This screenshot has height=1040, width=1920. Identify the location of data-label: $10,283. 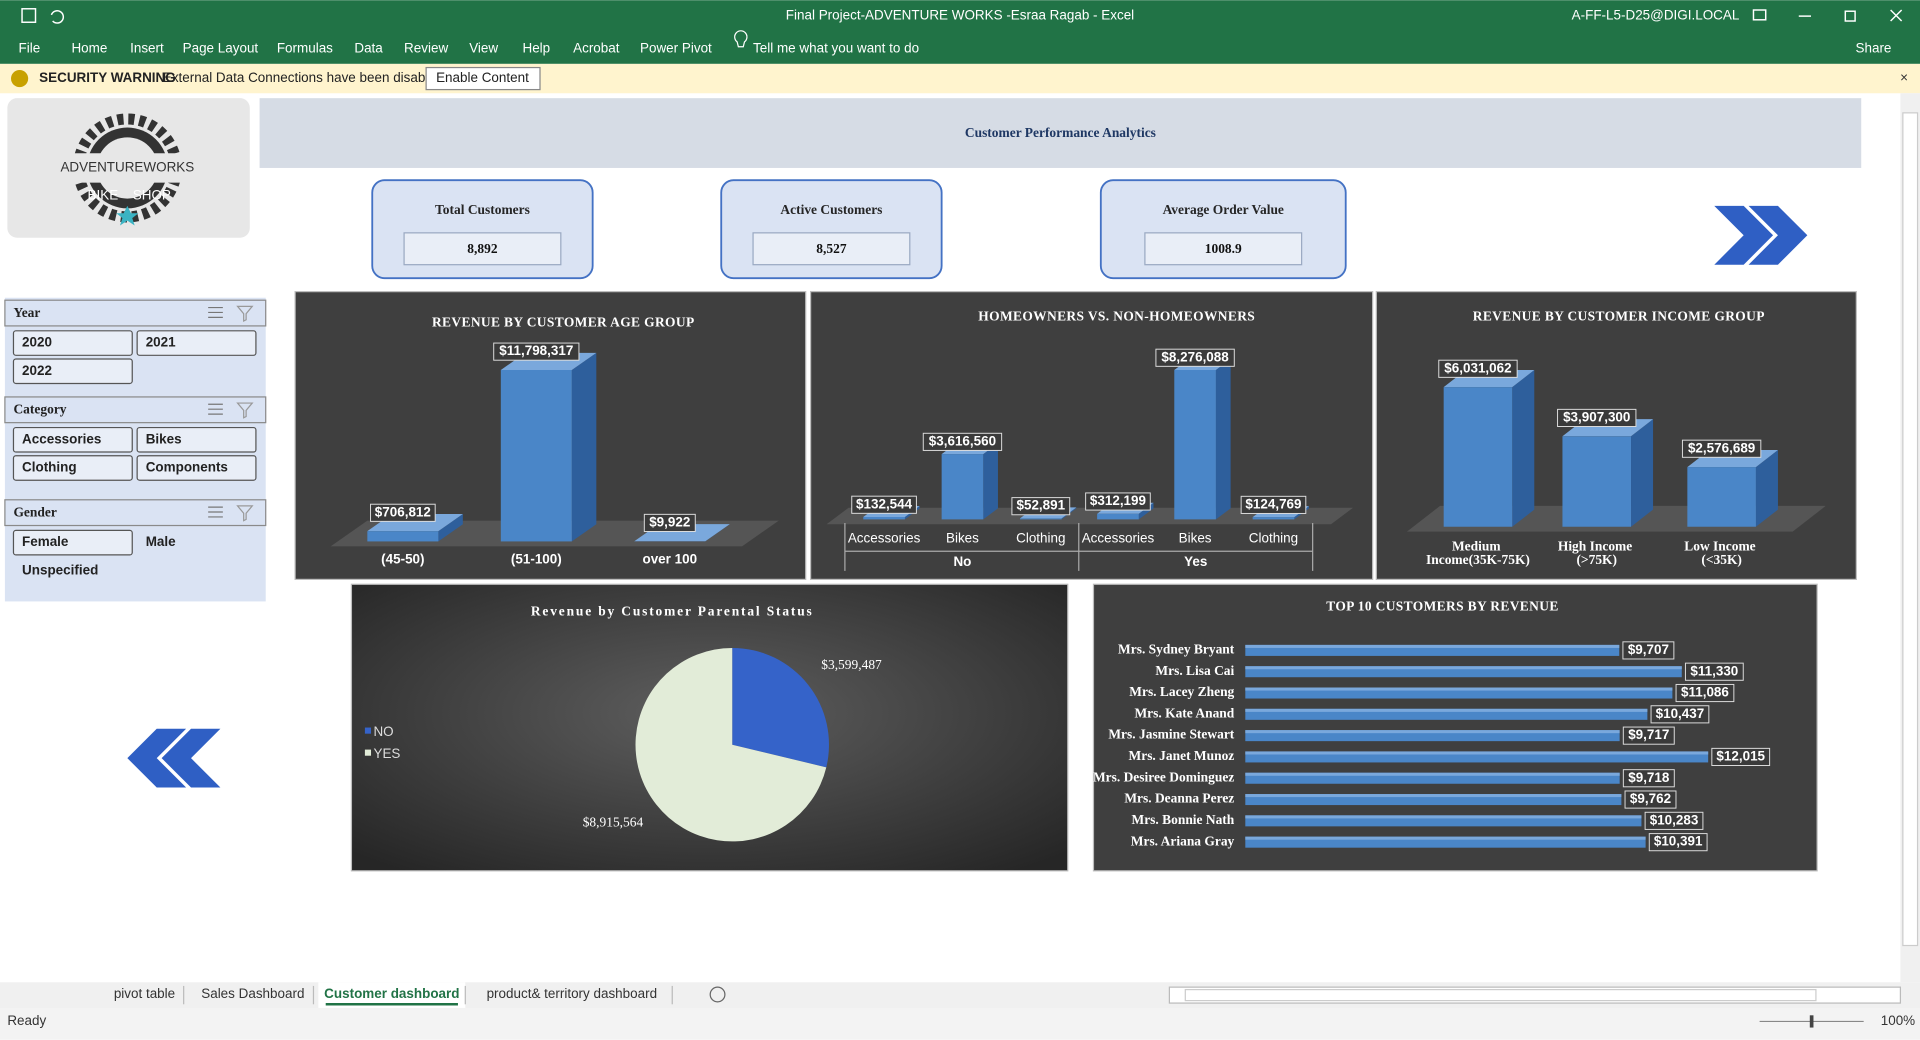
(1674, 819).